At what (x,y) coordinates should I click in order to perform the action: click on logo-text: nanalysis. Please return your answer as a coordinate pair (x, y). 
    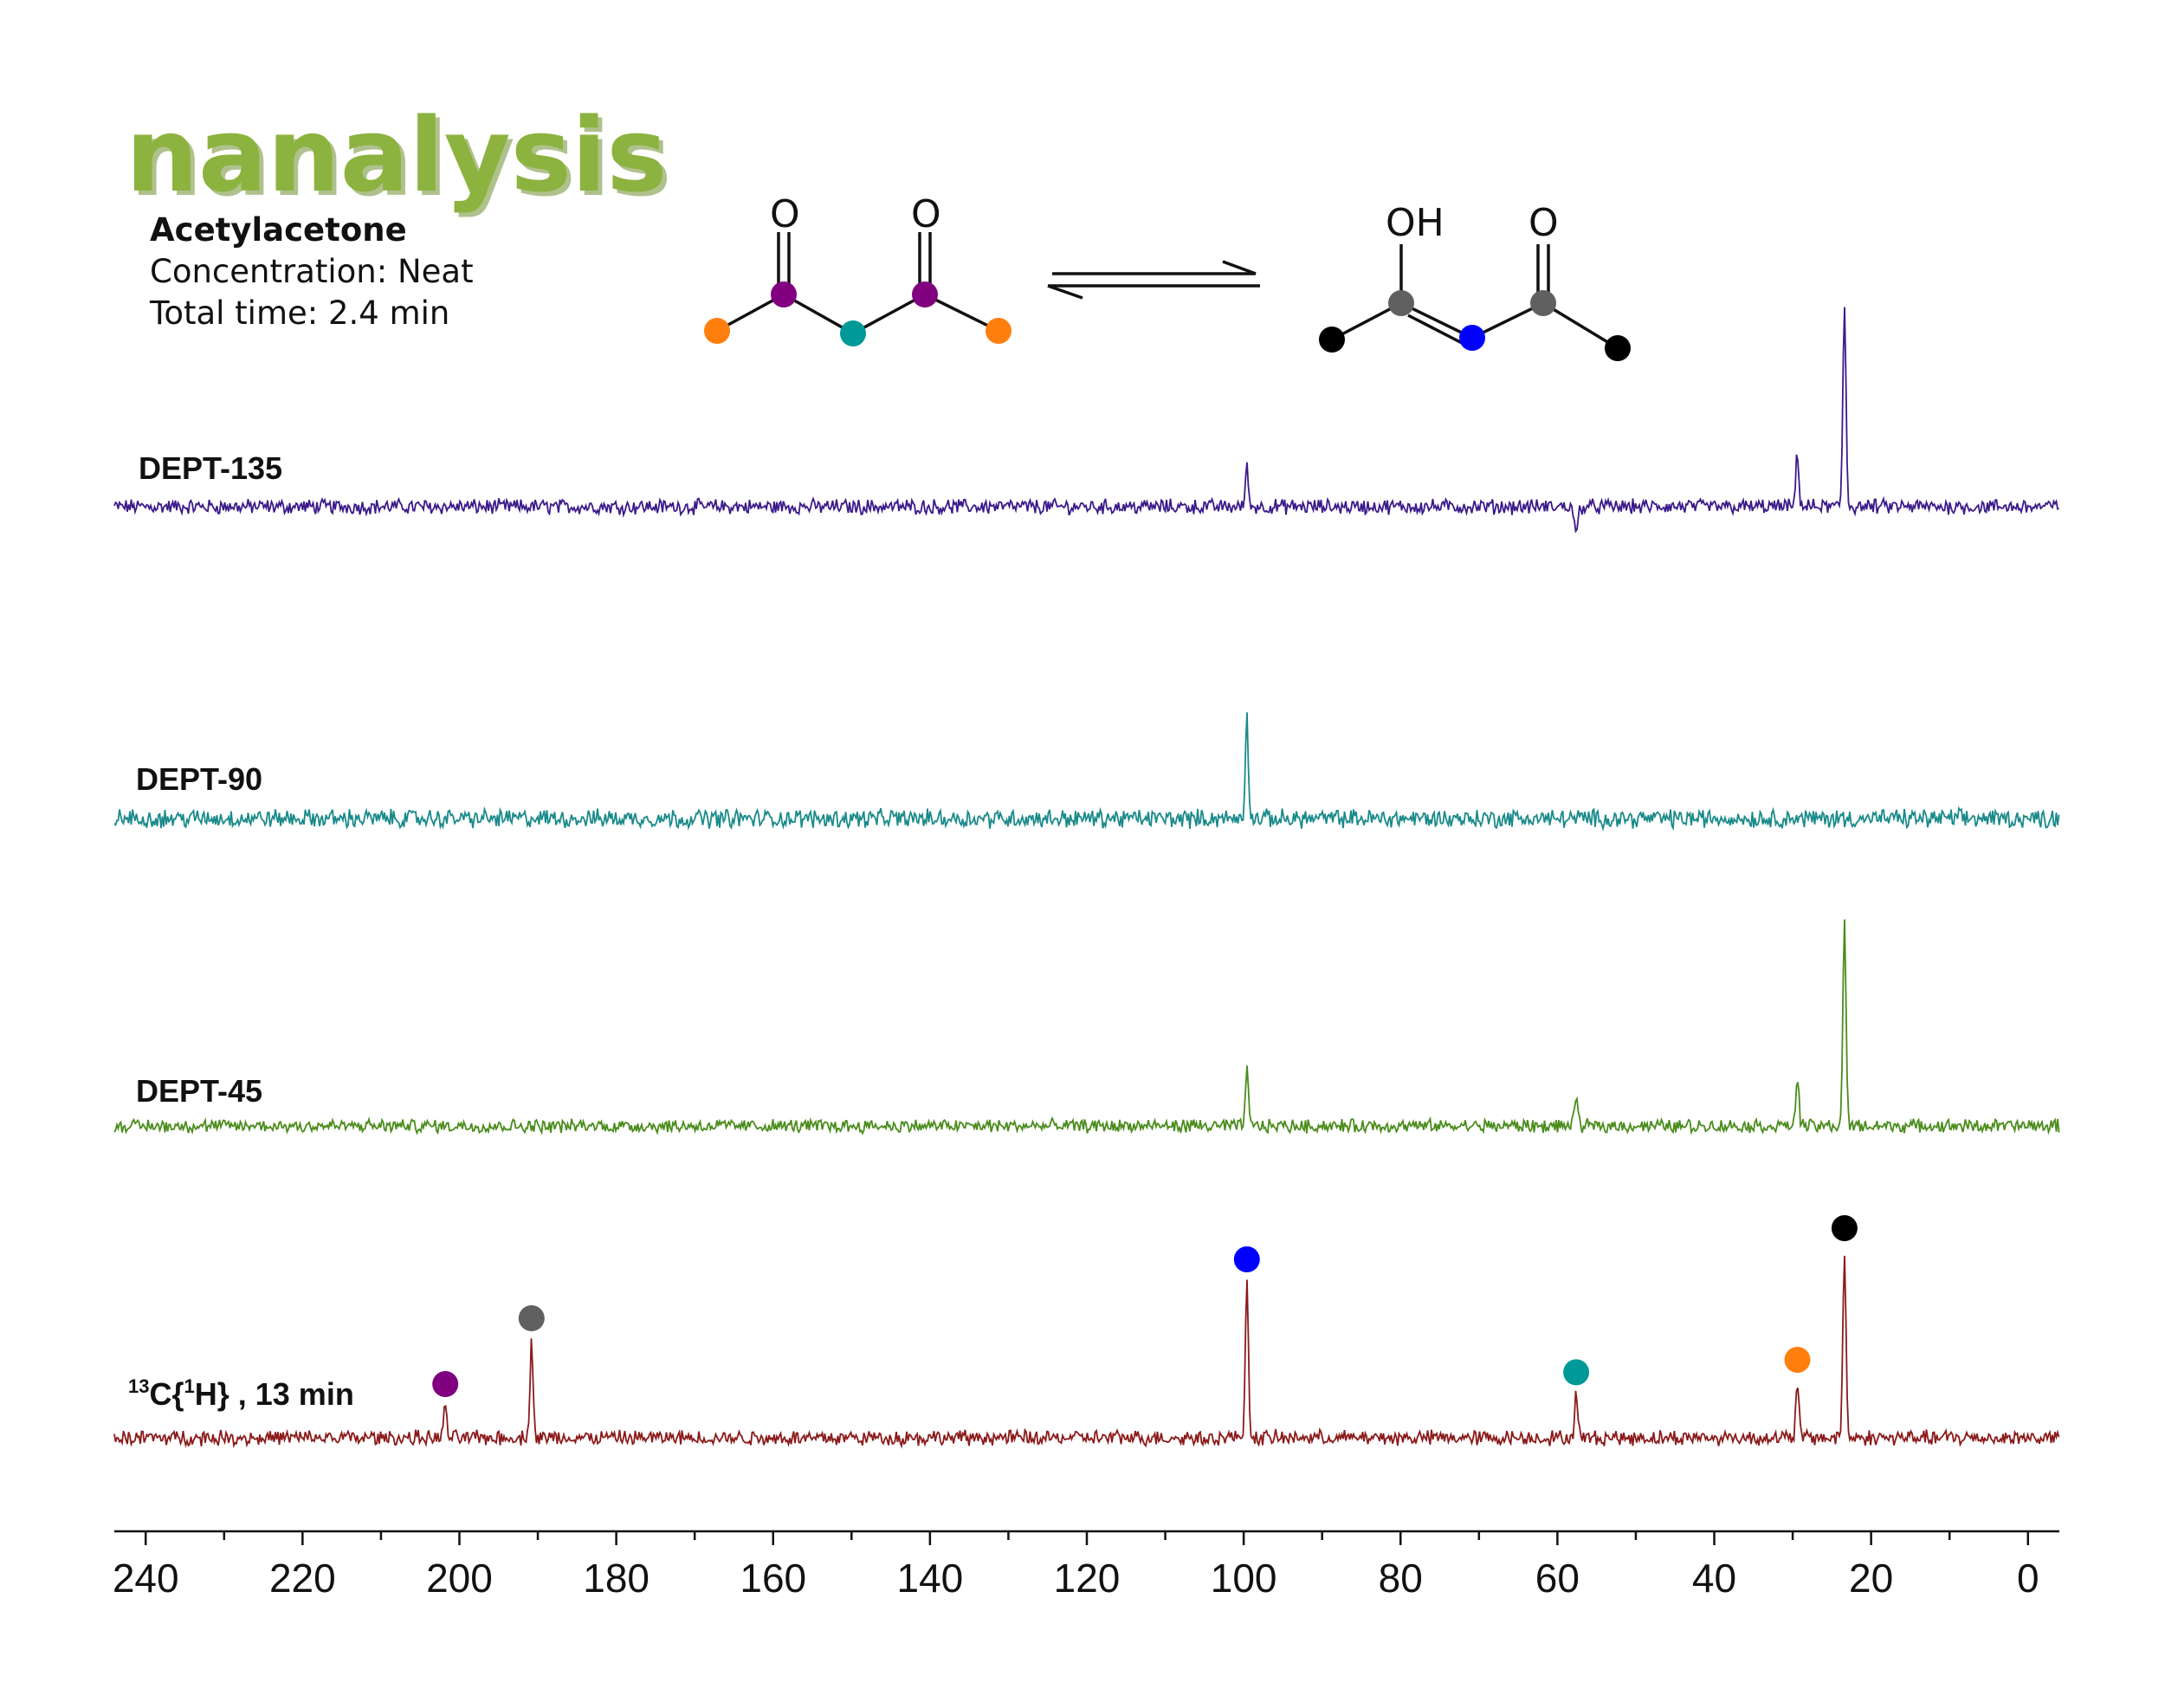
    Looking at the image, I should click on (397, 155).